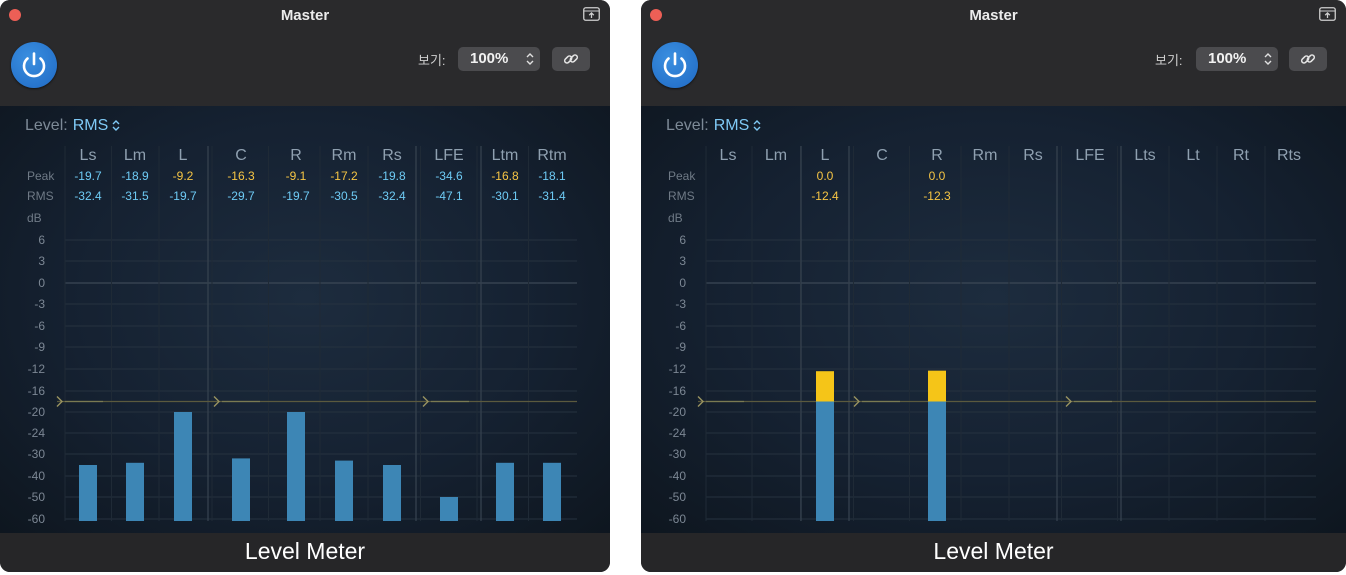  I want to click on peak-value: -19.8, so click(392, 176).